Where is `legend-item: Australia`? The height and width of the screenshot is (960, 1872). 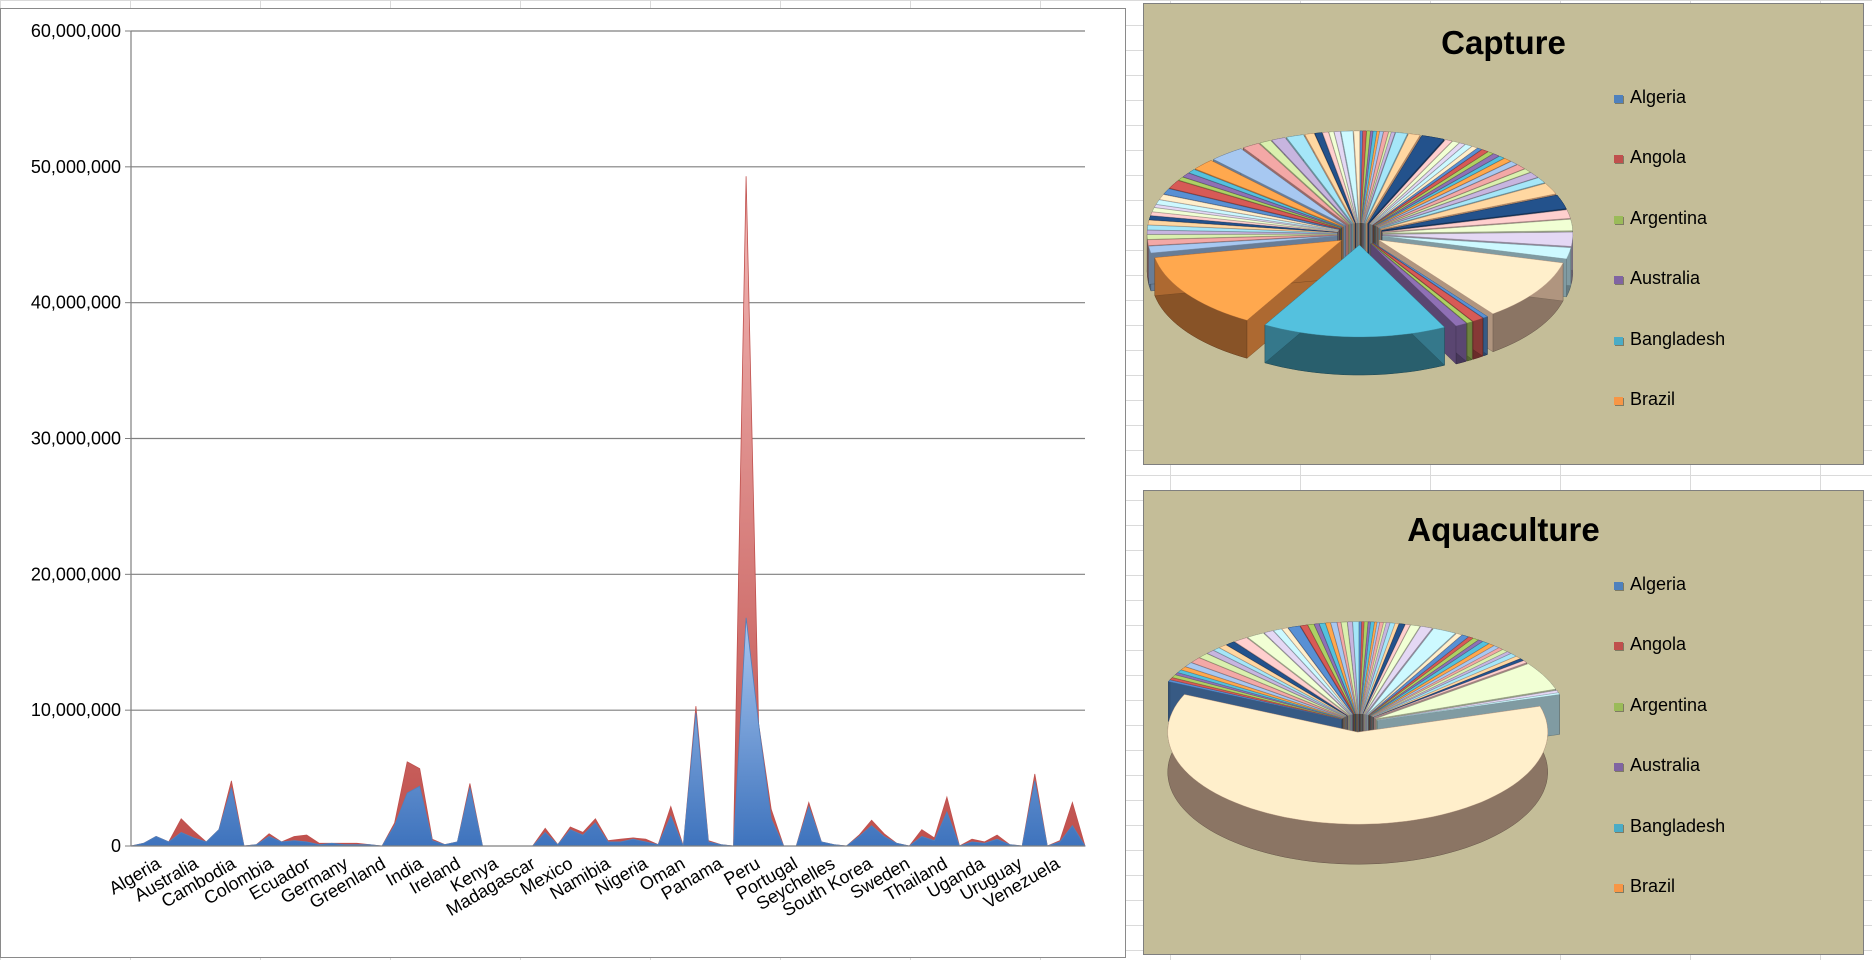
legend-item: Australia is located at coordinates (1669, 784).